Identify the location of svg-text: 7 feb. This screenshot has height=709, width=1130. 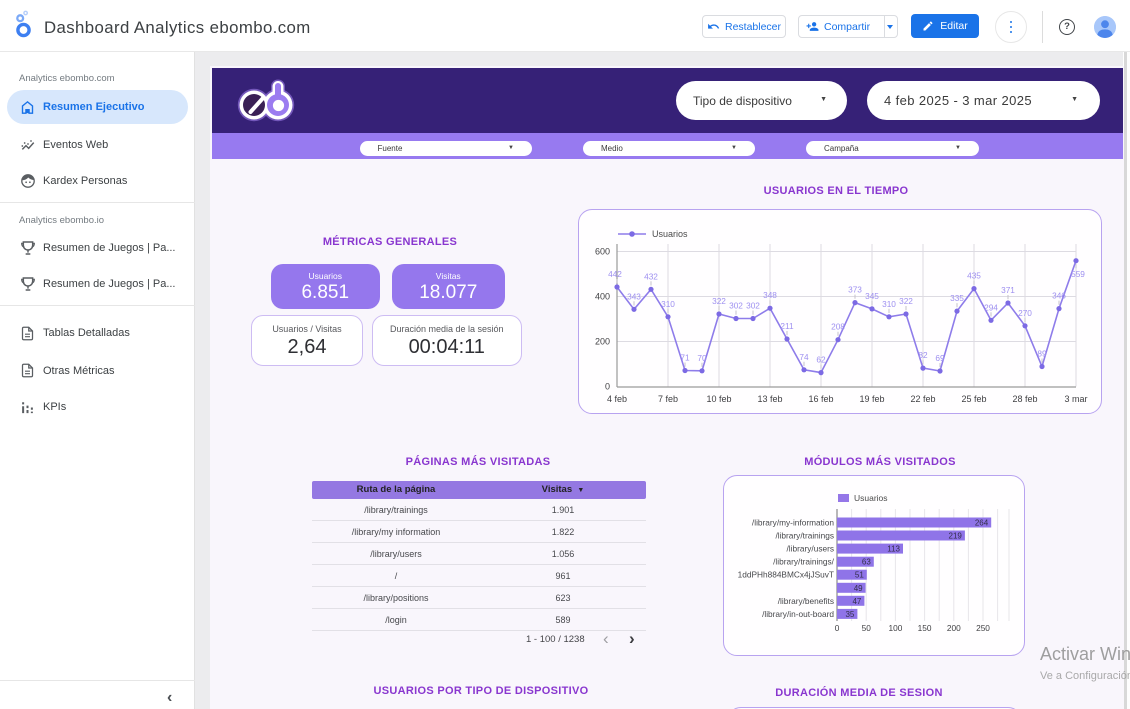
(668, 399).